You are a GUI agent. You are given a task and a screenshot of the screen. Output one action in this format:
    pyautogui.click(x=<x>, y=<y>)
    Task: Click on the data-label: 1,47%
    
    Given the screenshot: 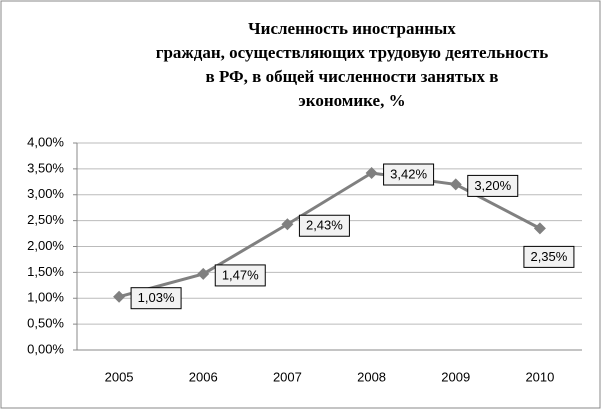 What is the action you would take?
    pyautogui.click(x=240, y=274)
    